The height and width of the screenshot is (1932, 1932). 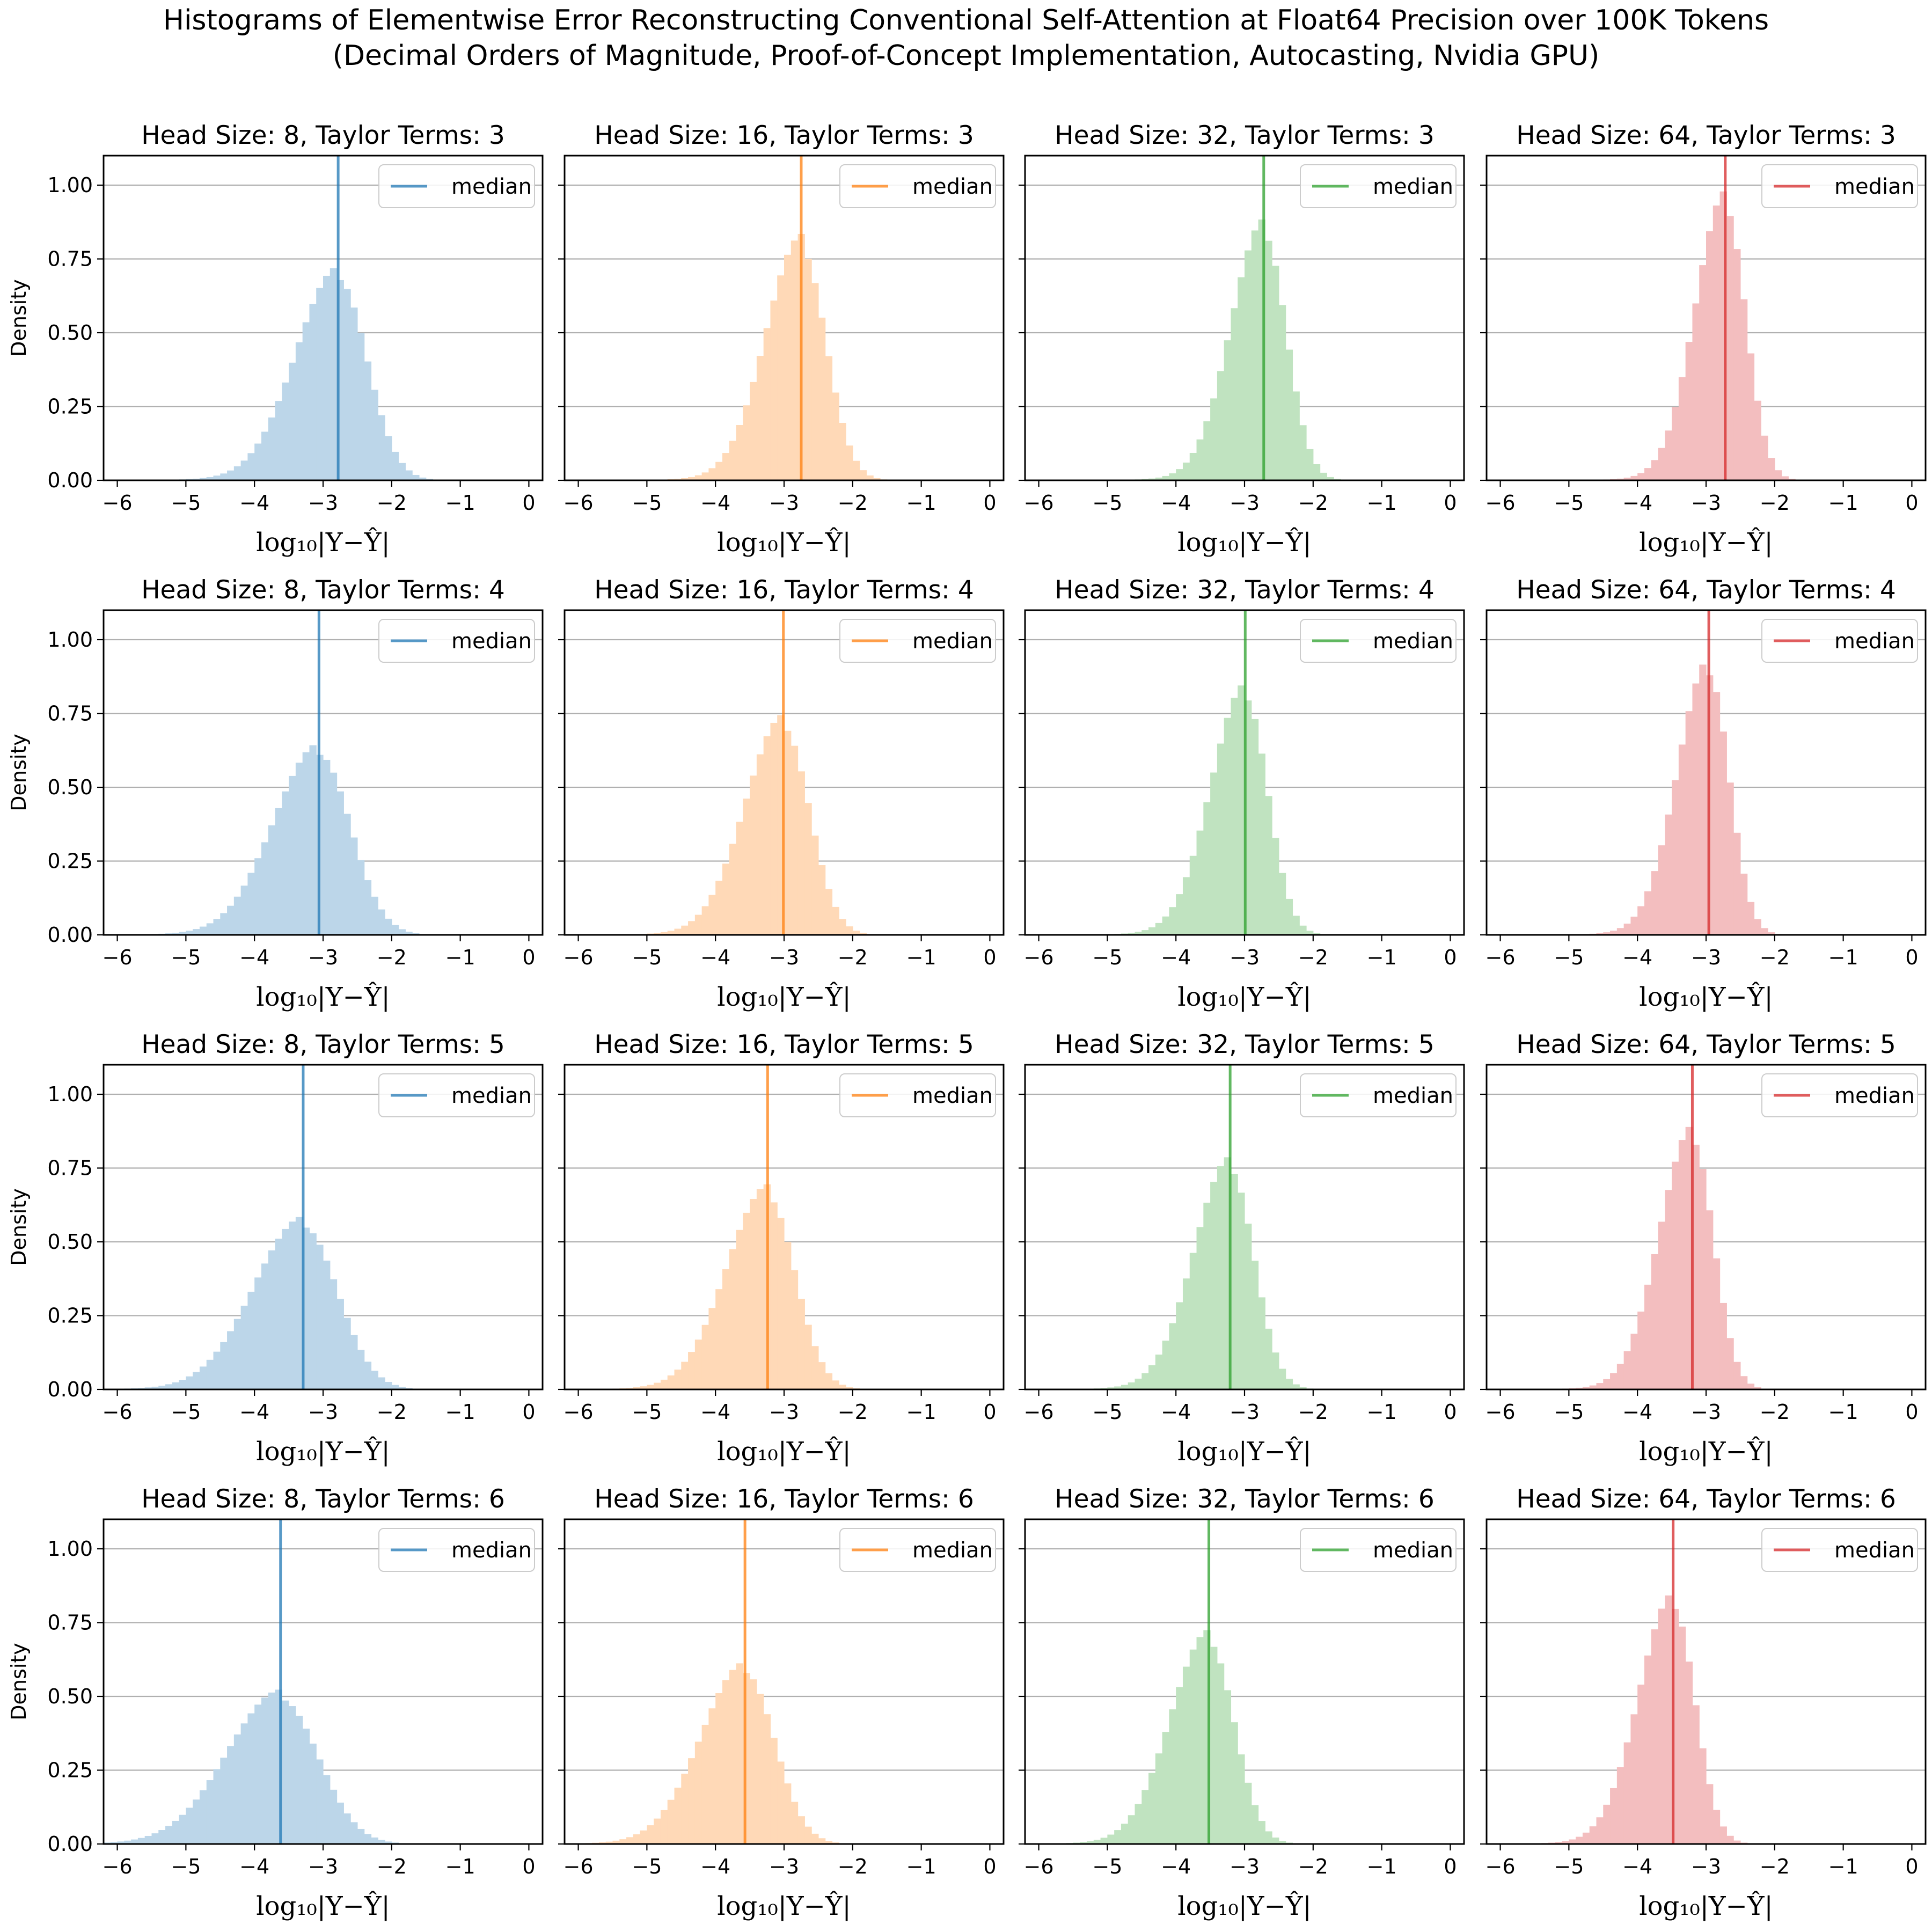 I want to click on histogram-bars, so click(x=1172, y=1737).